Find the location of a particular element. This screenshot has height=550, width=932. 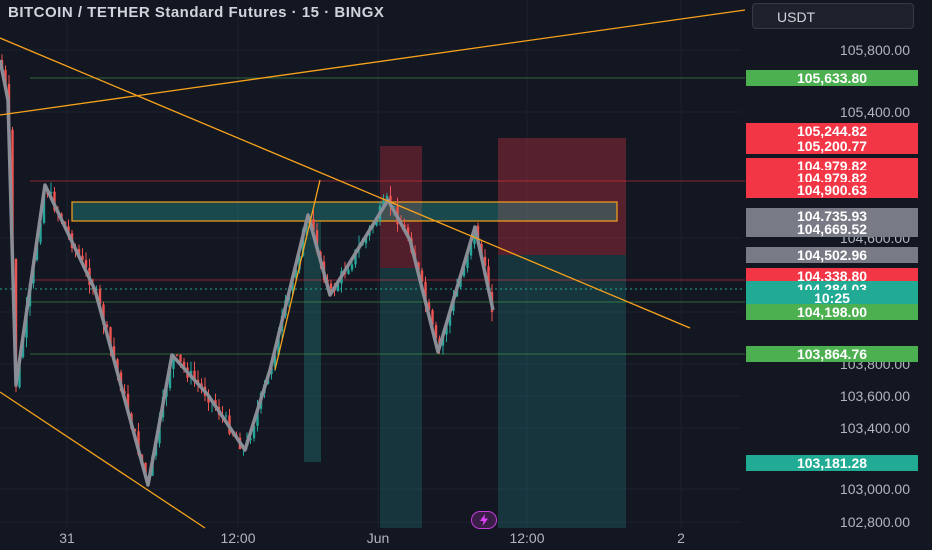

price-tick: 105,800.00 is located at coordinates (874, 50).